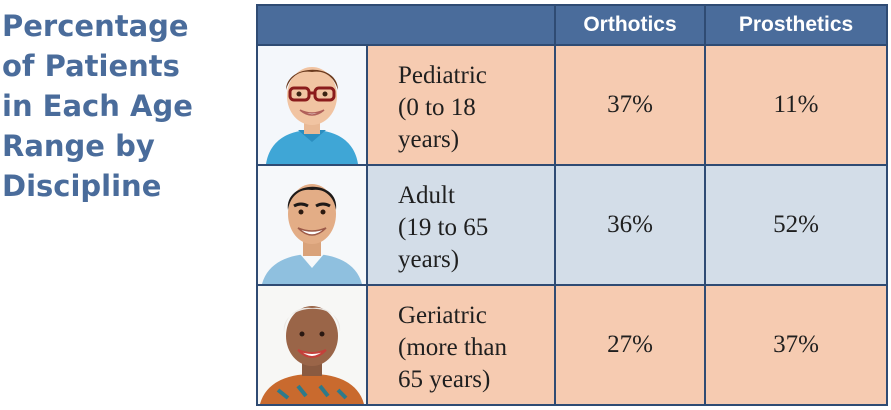 The image size is (891, 410). Describe the element at coordinates (78, 146) in the screenshot. I see `chart-title-line: Range by` at that location.